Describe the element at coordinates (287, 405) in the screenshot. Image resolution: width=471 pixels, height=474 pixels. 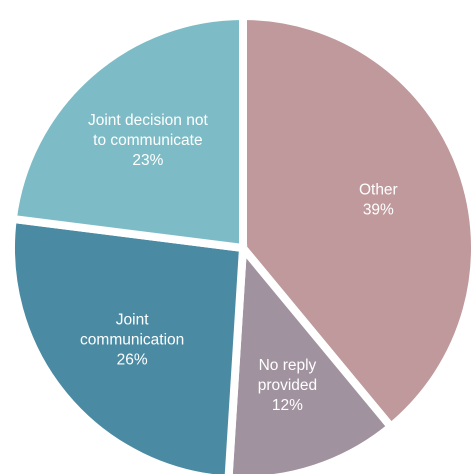
I see `pie-label-percent: 12%` at that location.